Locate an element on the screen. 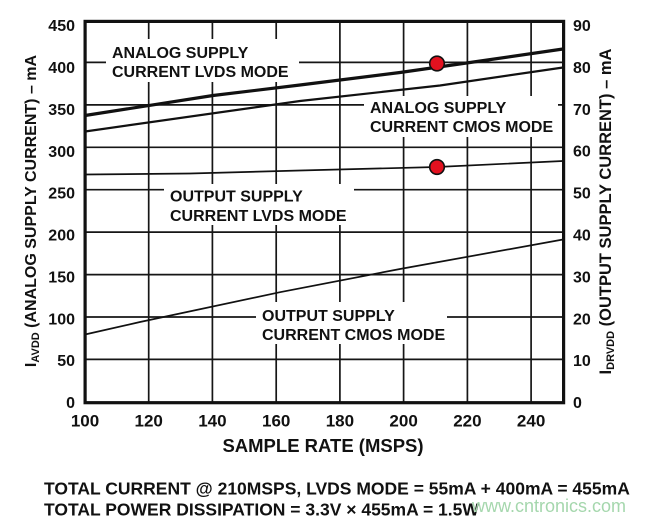  svg-text: 70 is located at coordinates (582, 110).